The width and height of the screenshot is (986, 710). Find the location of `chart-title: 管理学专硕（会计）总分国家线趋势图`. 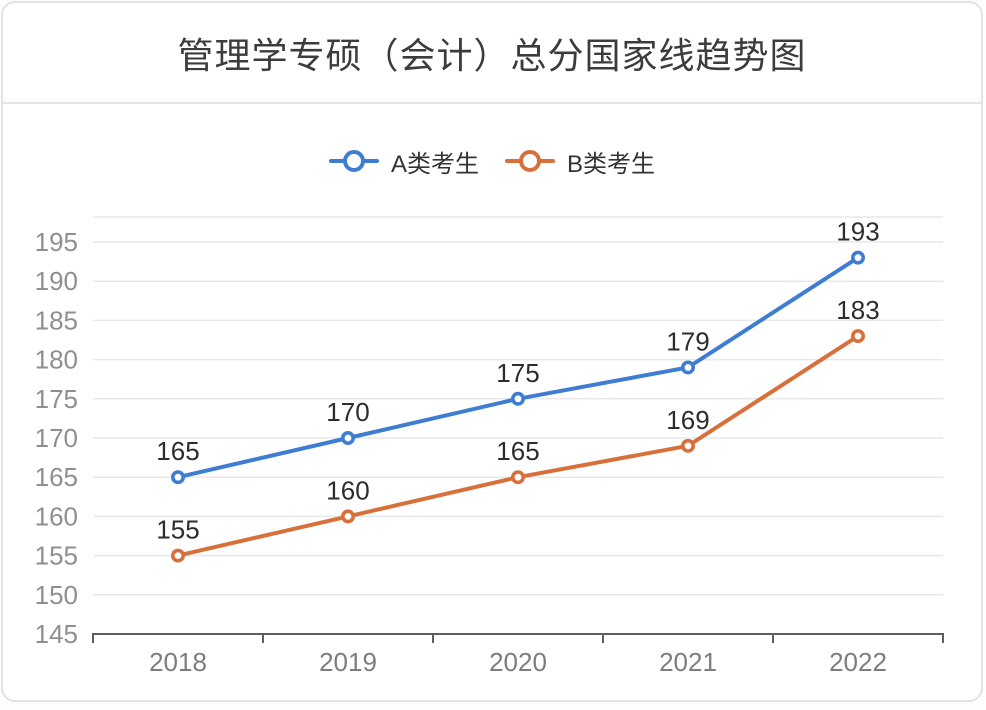

chart-title: 管理学专硕（会计）总分国家线趋势图 is located at coordinates (492, 55).